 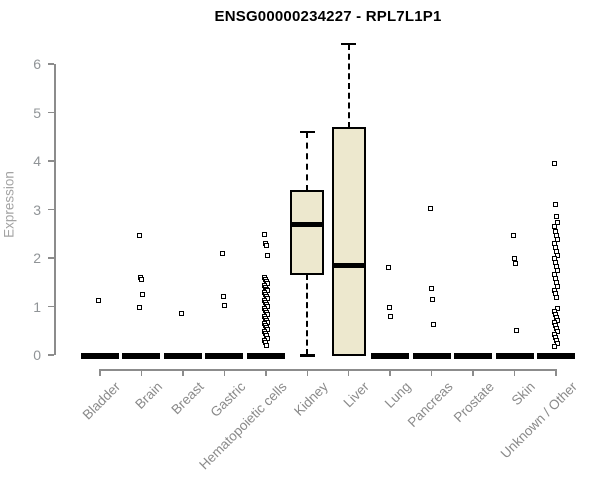 What do you see at coordinates (307, 314) in the screenshot?
I see `lower-whisker` at bounding box center [307, 314].